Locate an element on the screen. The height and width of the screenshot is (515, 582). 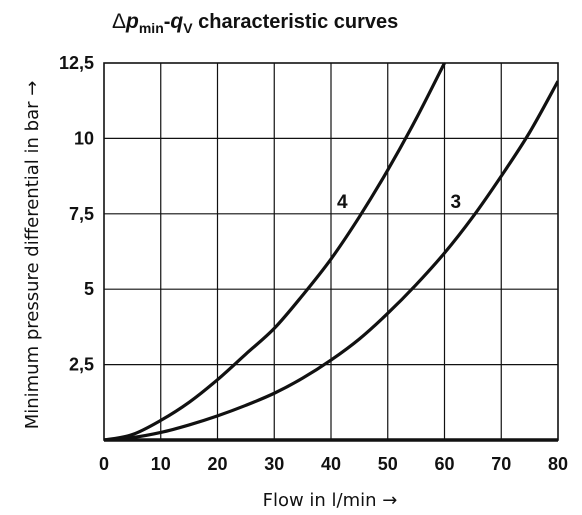
chart-title: Δpmin-qV characteristic curves is located at coordinates (255, 23).